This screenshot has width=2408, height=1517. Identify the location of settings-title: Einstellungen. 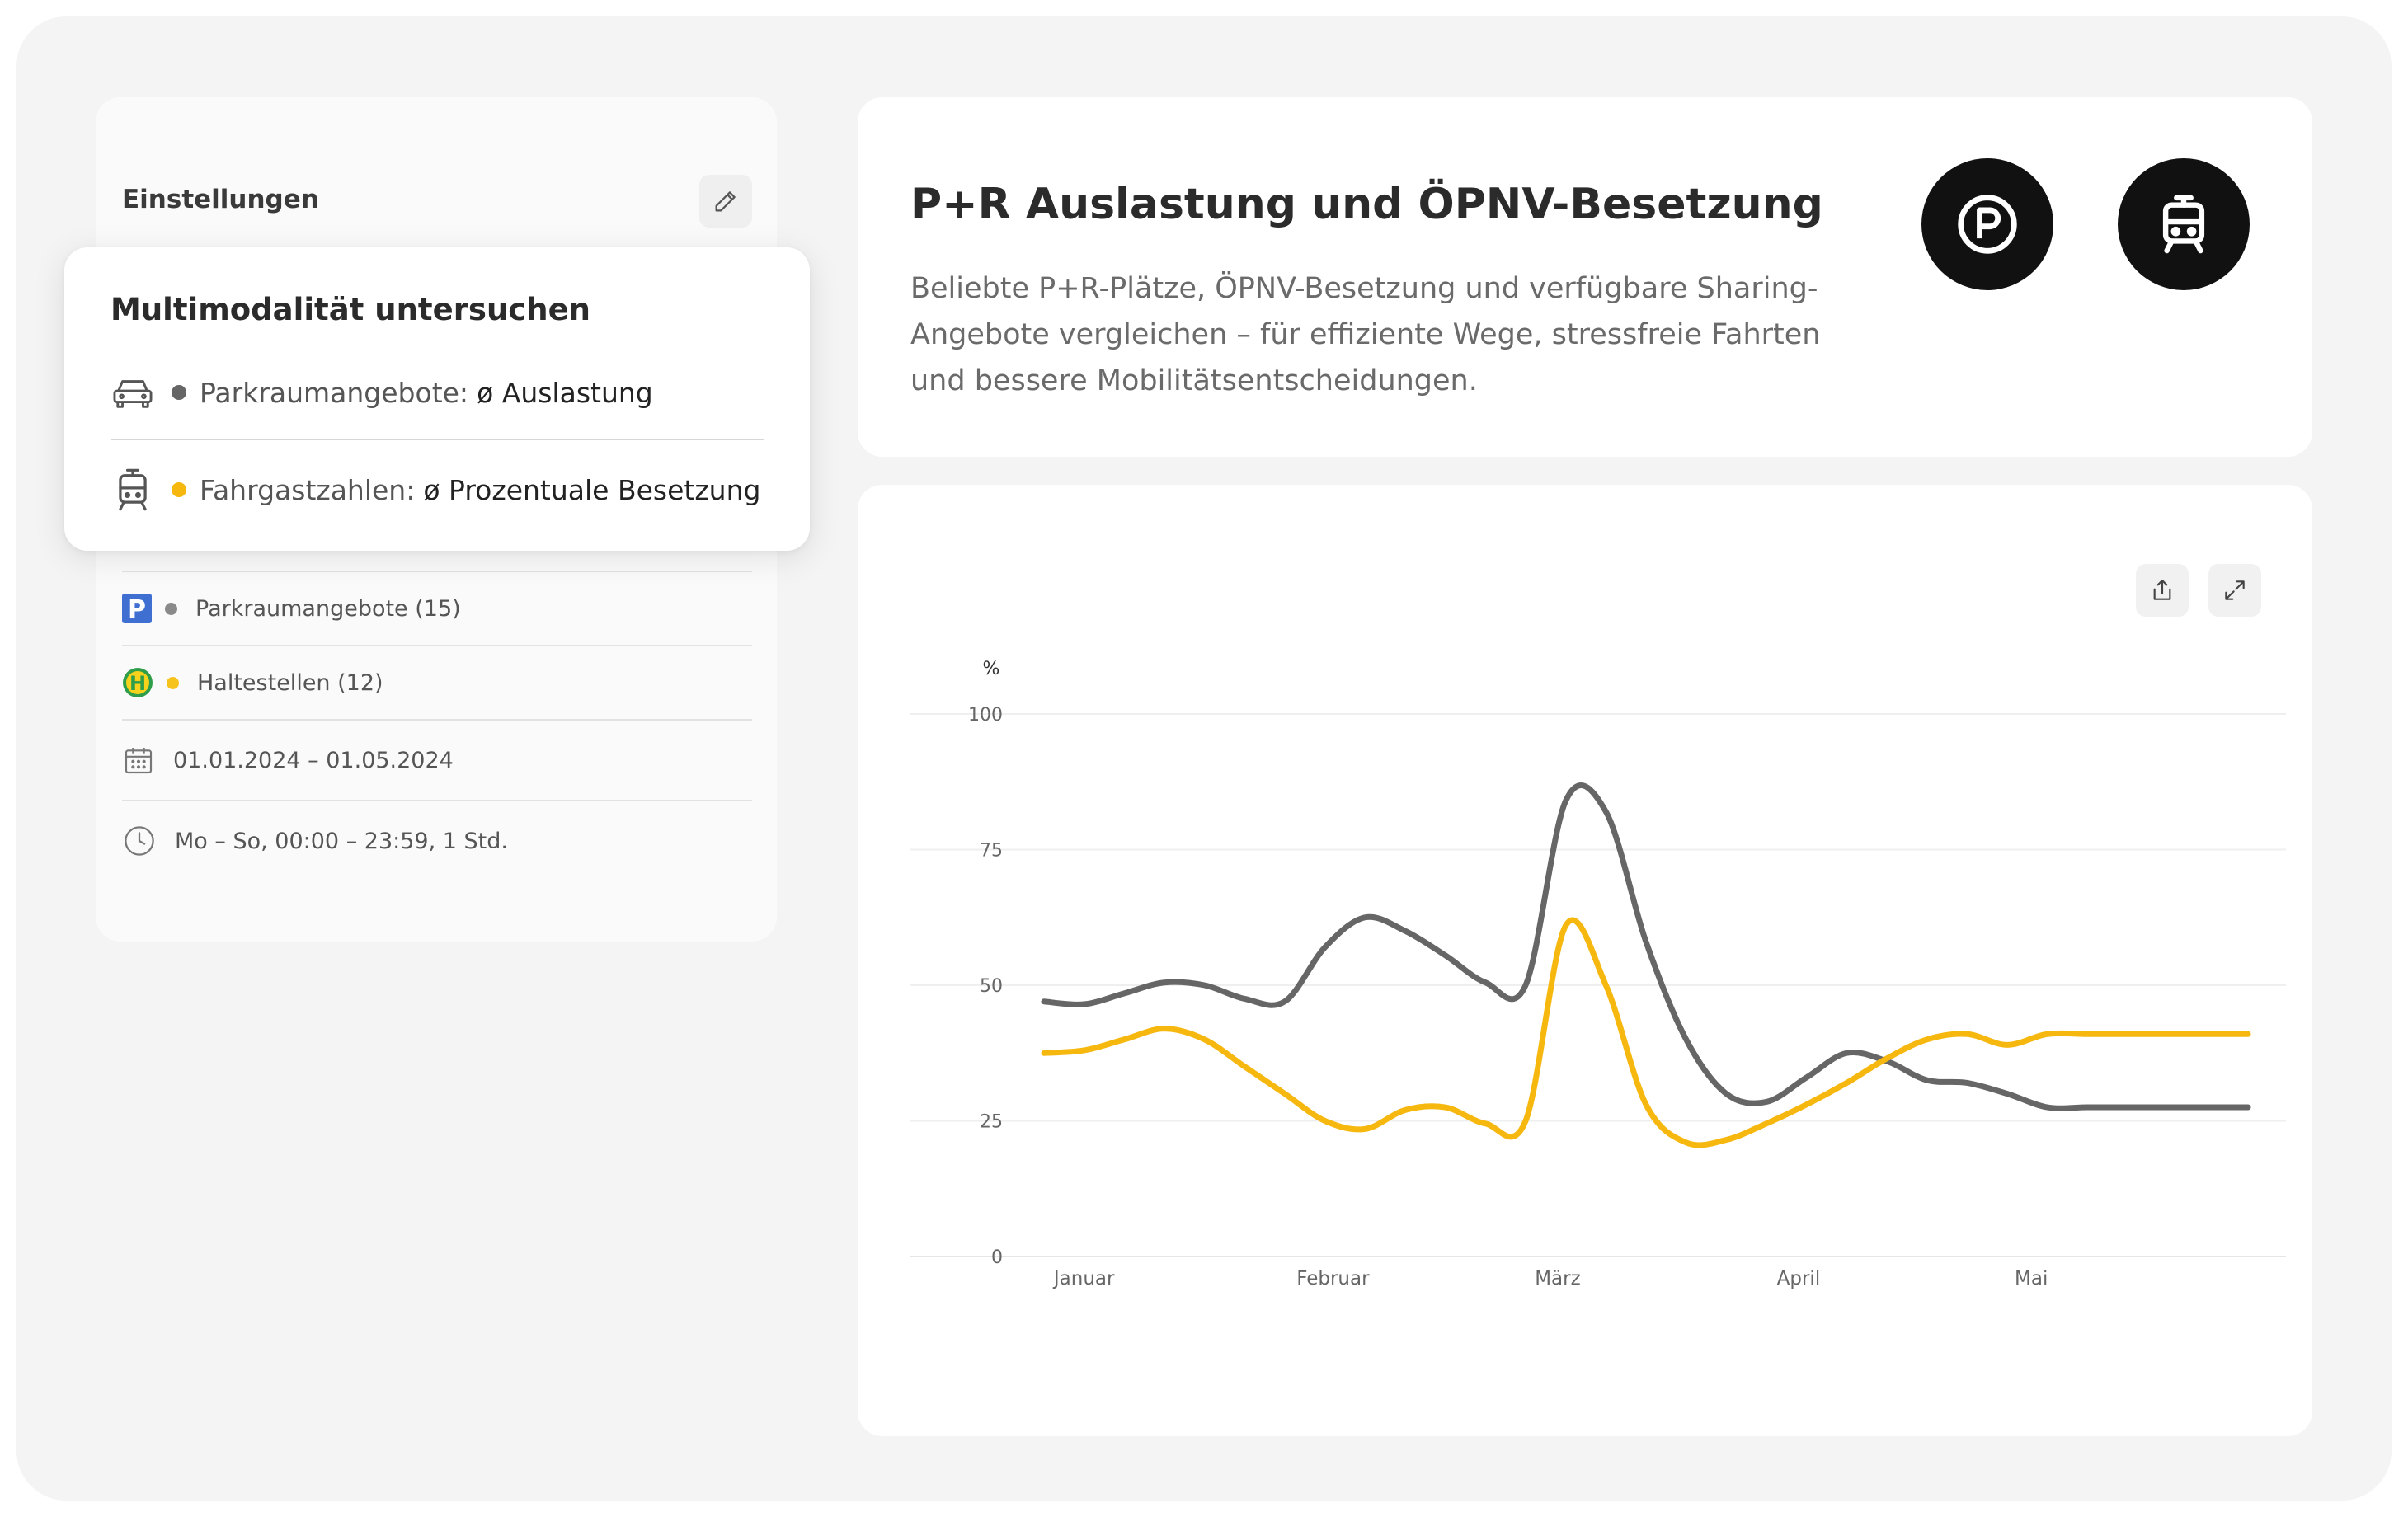
(221, 199).